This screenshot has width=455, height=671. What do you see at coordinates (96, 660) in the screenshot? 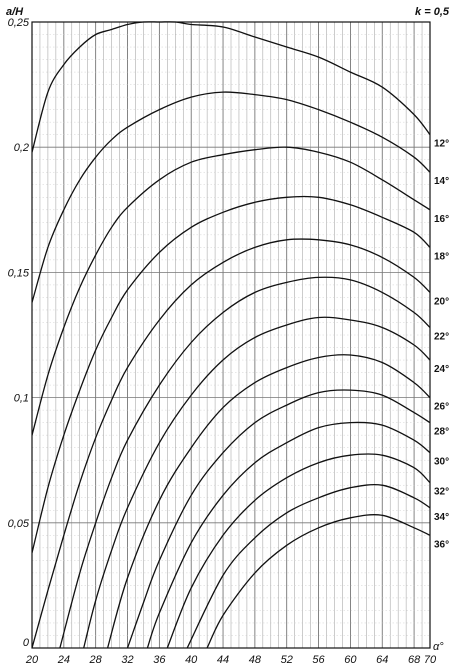
I see `x-tick-label: 28` at bounding box center [96, 660].